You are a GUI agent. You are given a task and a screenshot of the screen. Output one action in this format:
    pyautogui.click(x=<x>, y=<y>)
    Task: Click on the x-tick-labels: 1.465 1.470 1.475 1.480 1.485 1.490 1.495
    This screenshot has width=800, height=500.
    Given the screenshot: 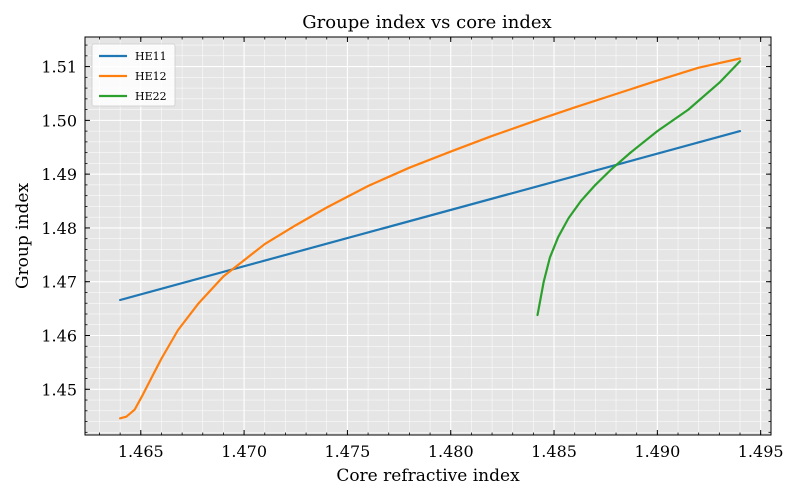 What is the action you would take?
    pyautogui.click(x=451, y=451)
    